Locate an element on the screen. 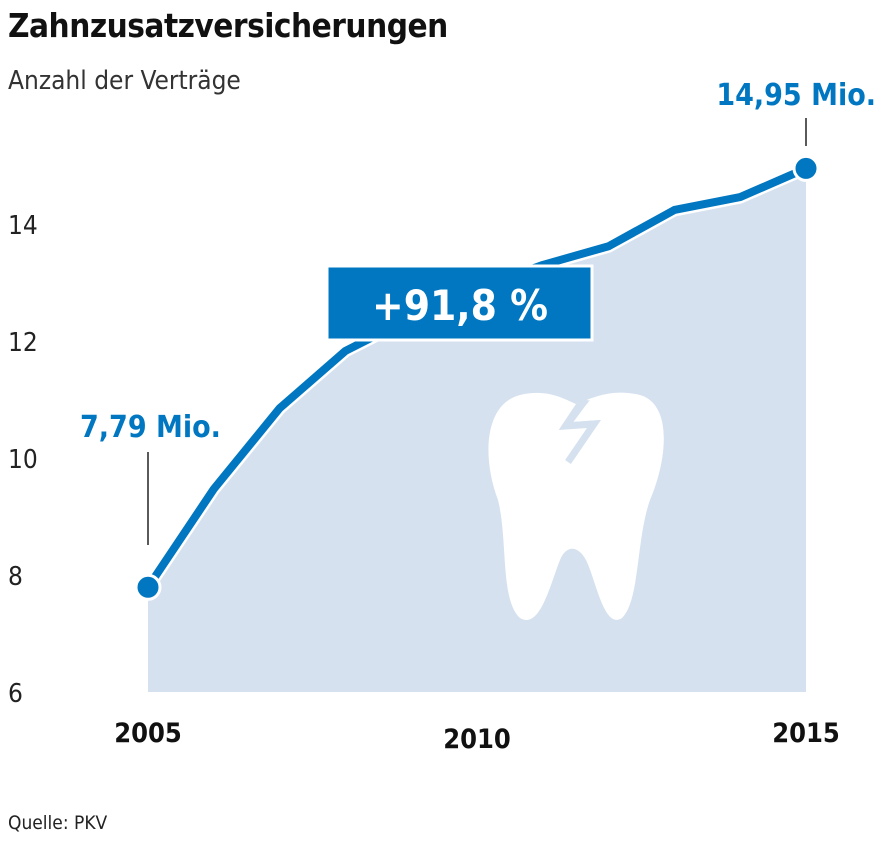 The height and width of the screenshot is (842, 885). tooth-crack is located at coordinates (579, 430).